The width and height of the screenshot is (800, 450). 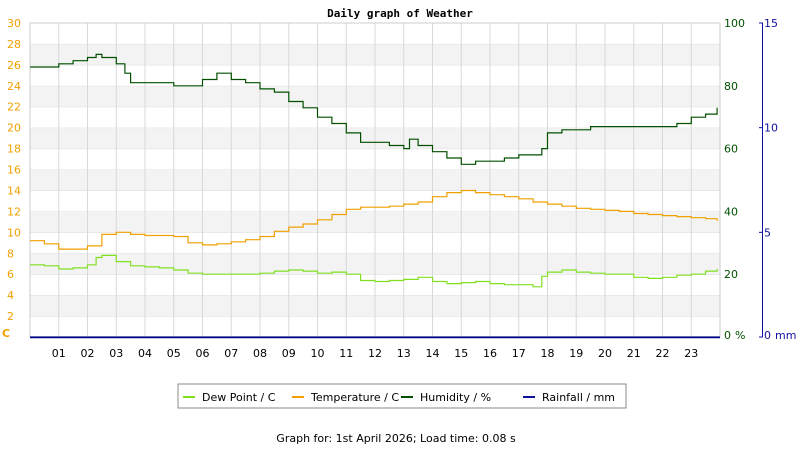 I want to click on x-tick-label: 01, so click(x=59, y=353).